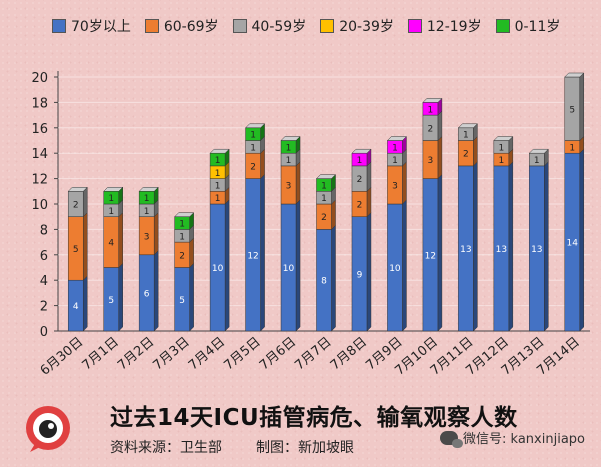  I want to click on y-tick-label: 10, so click(39, 205).